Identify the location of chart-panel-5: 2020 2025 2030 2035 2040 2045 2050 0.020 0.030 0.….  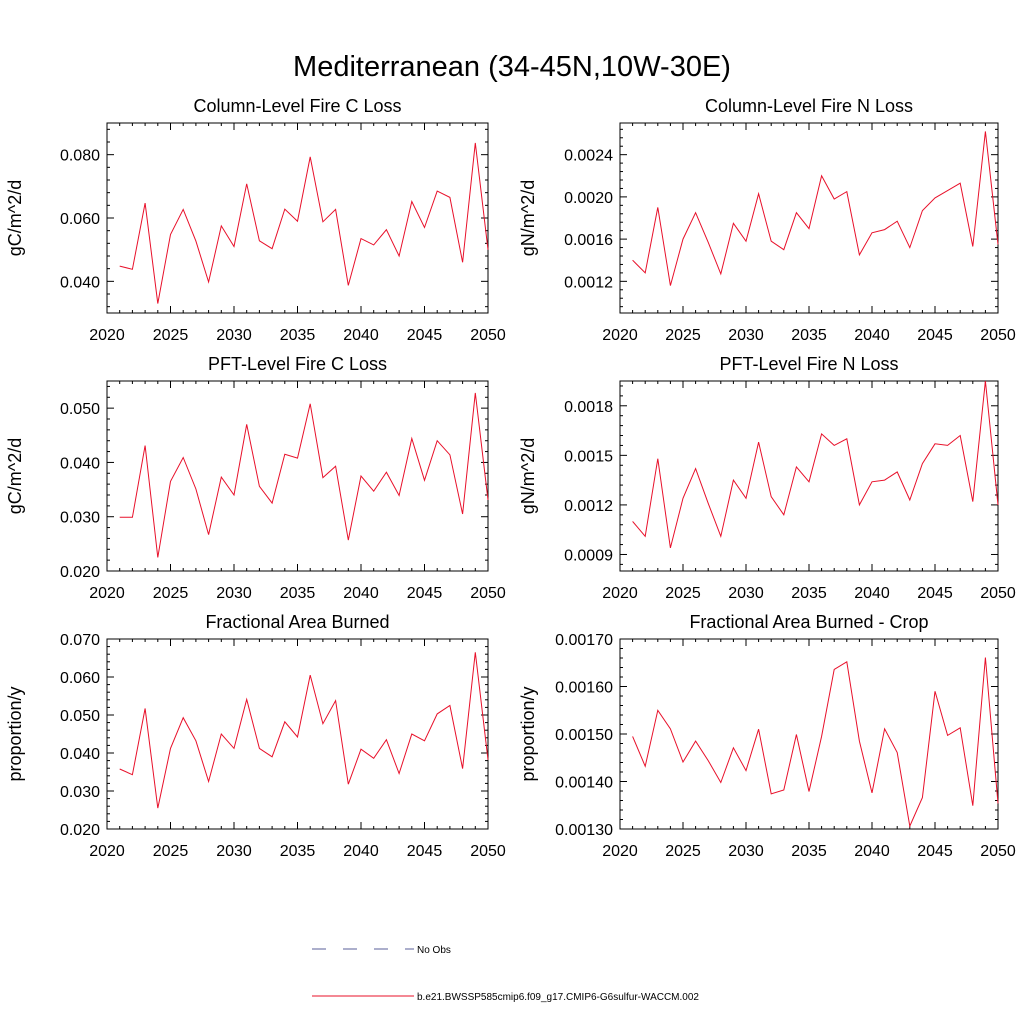
(255, 736).